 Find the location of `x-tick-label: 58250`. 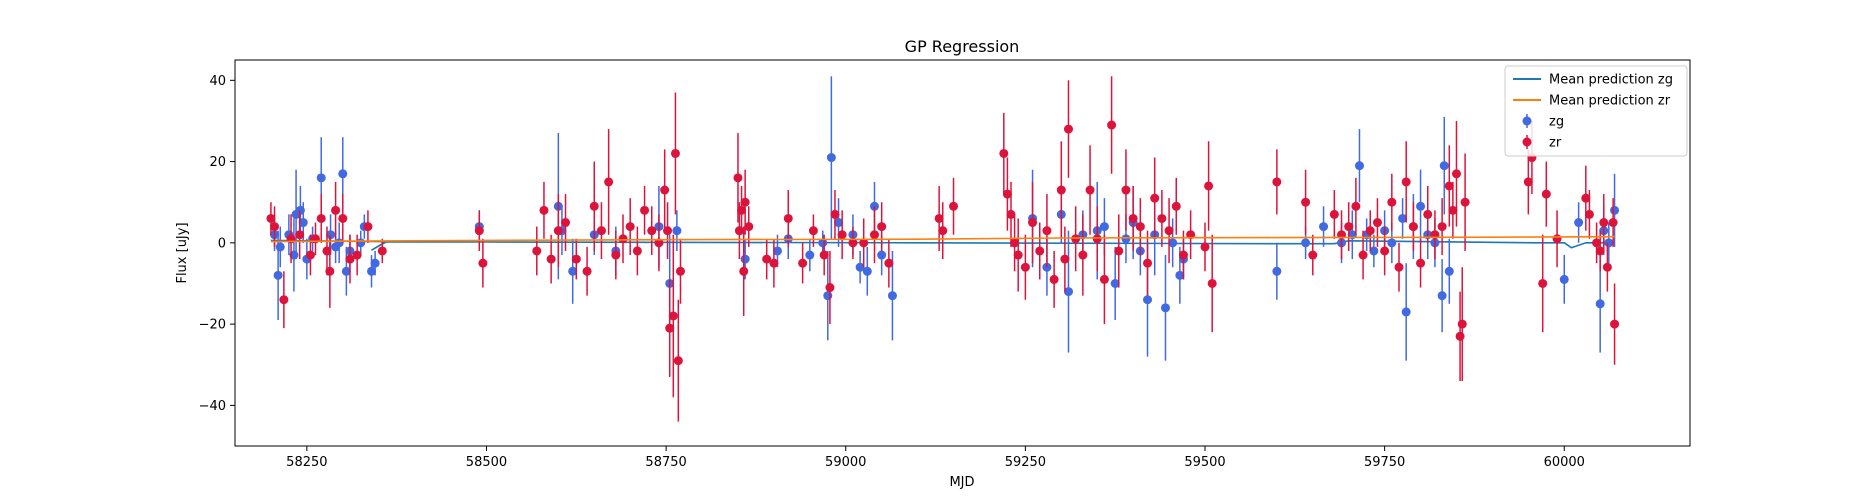

x-tick-label: 58250 is located at coordinates (306, 462).